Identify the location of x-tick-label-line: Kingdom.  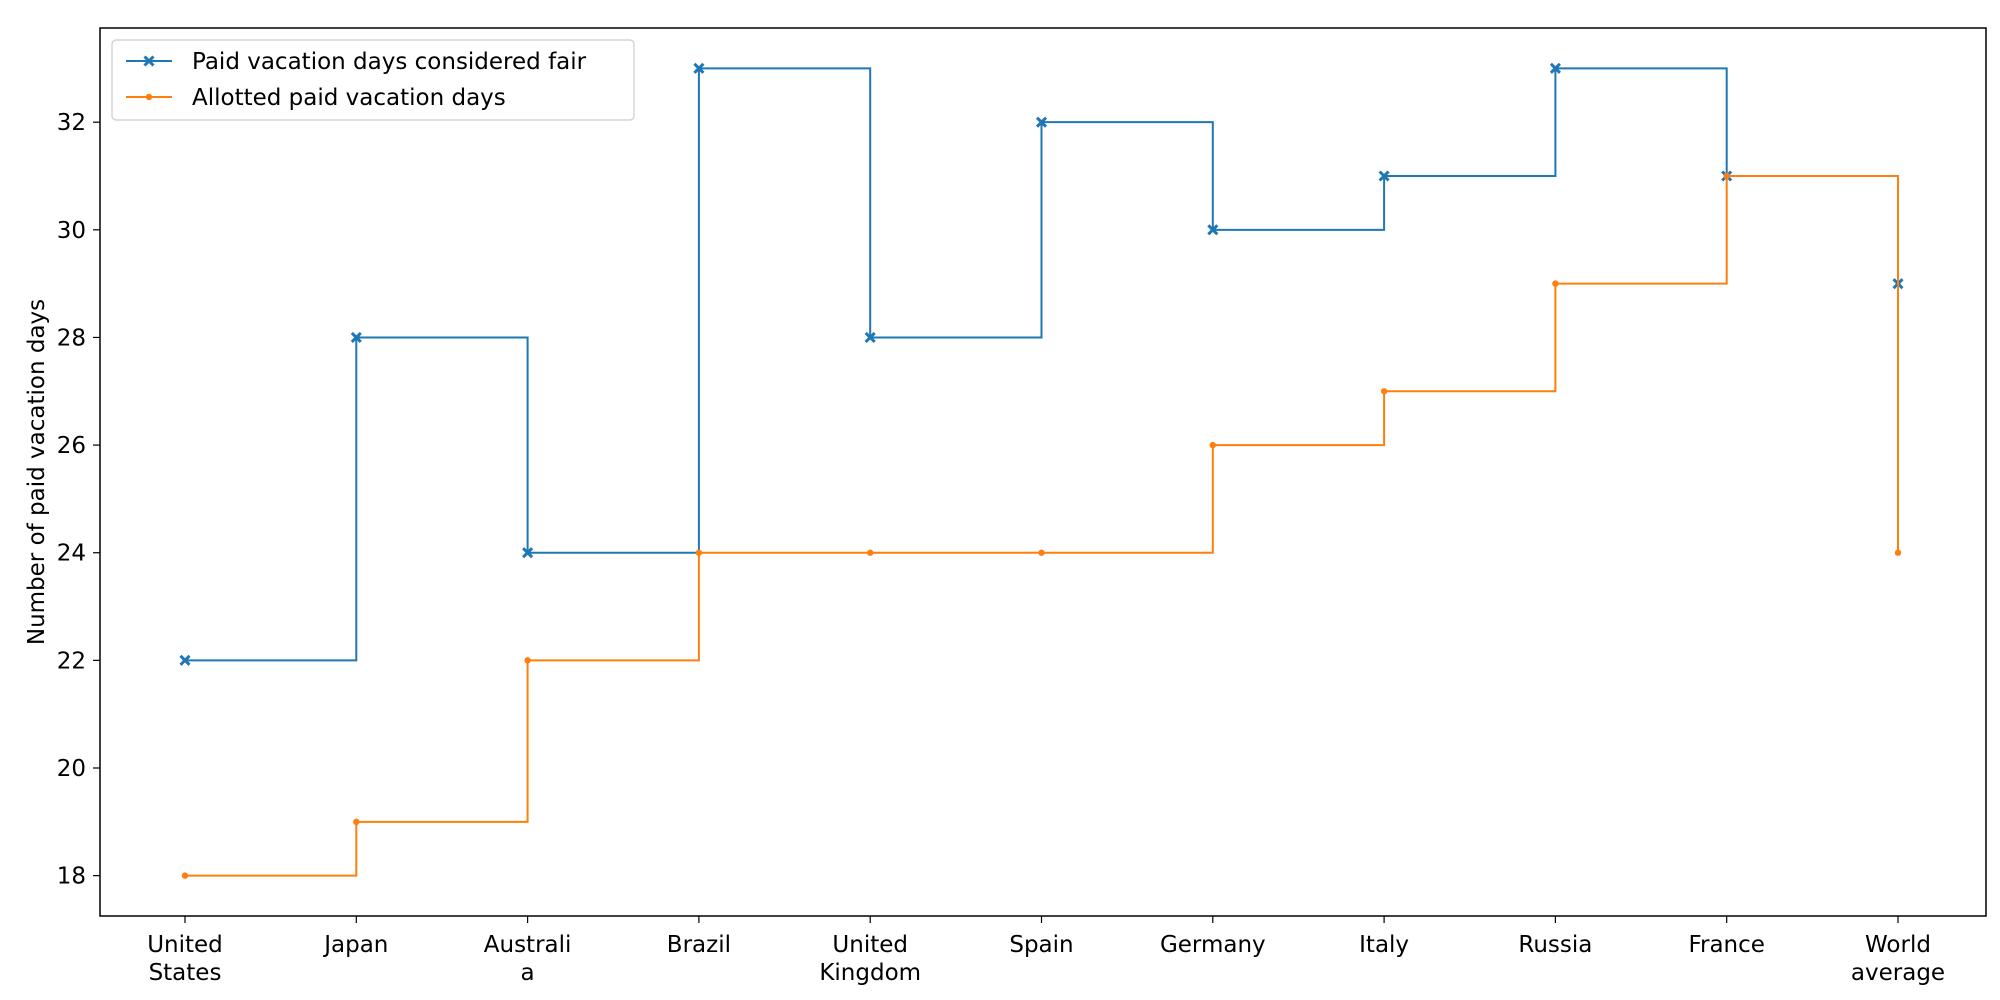
(870, 973).